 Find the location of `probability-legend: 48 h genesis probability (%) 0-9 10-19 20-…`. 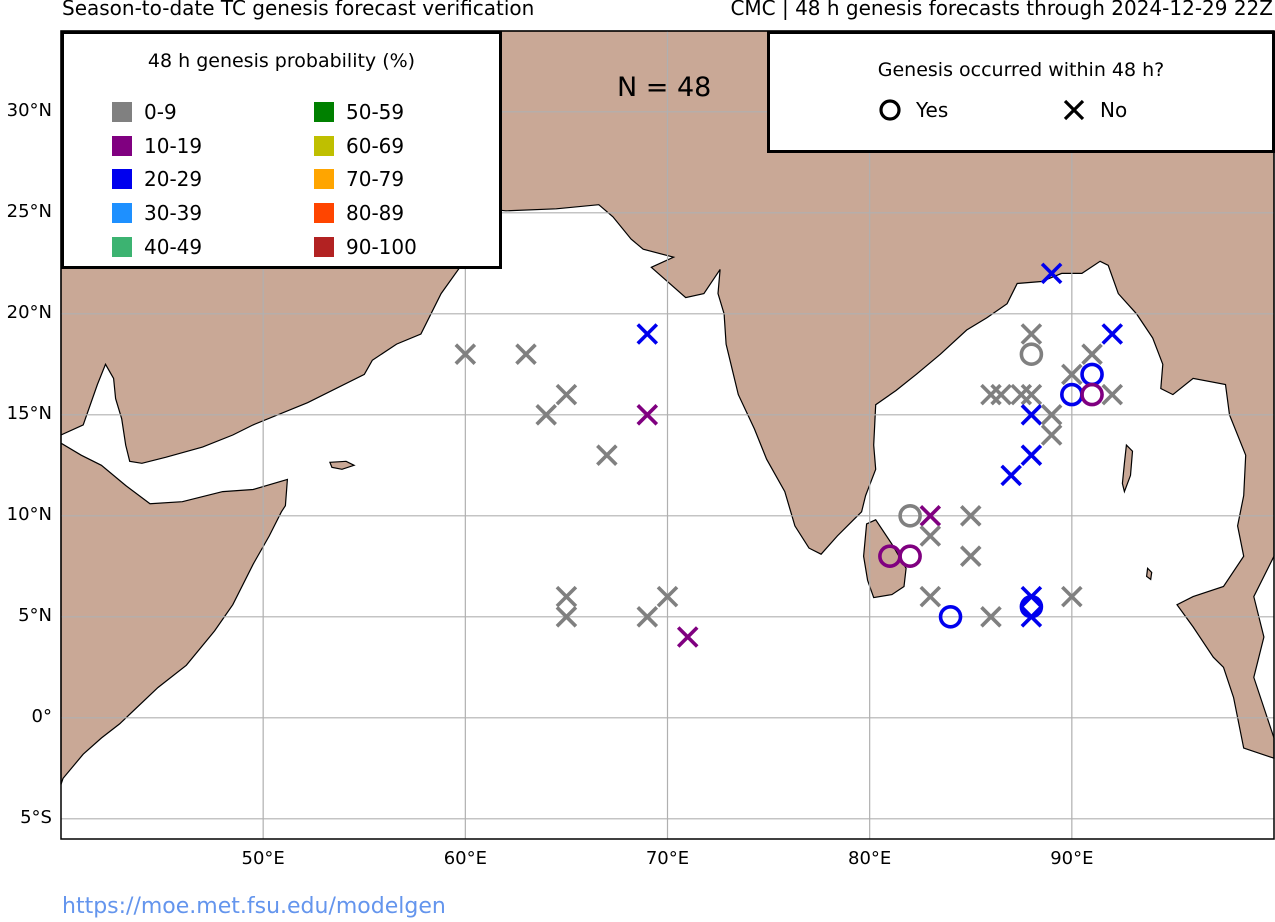

probability-legend: 48 h genesis probability (%) 0-9 10-19 20-… is located at coordinates (281, 150).